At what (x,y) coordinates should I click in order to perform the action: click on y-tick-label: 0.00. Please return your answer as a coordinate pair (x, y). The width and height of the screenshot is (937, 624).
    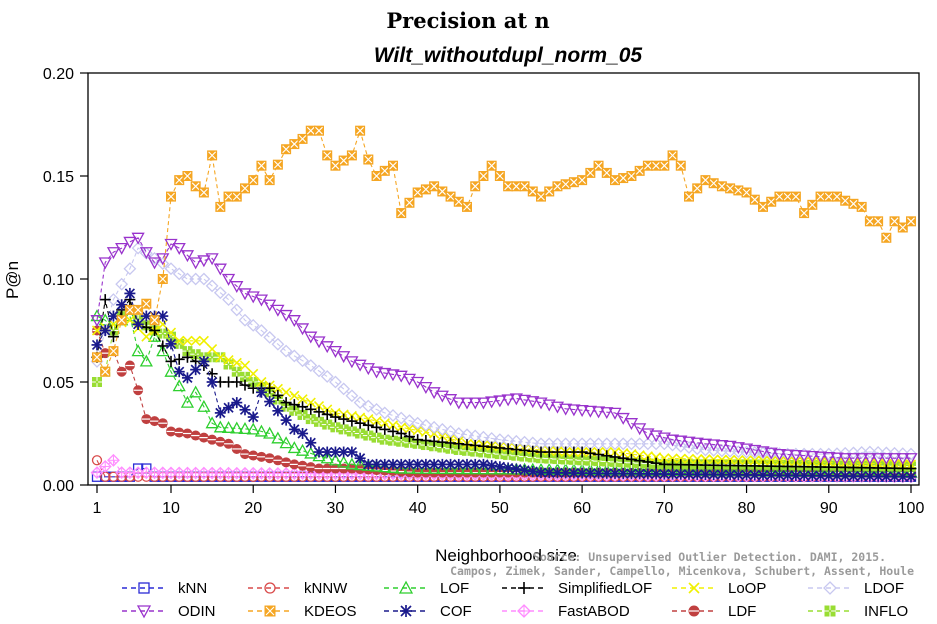
    Looking at the image, I should click on (58, 486).